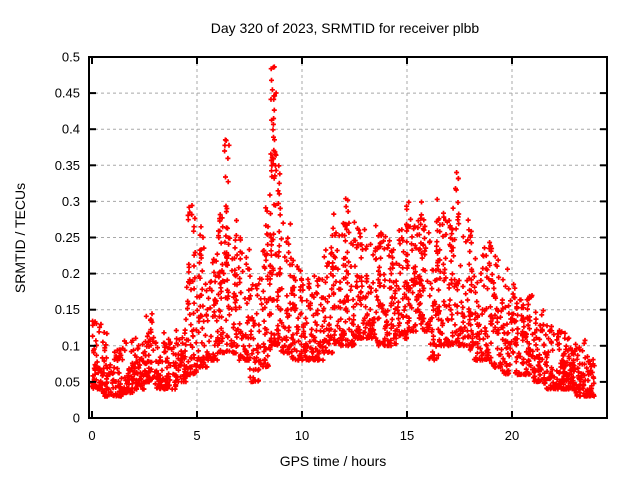 The height and width of the screenshot is (485, 640). I want to click on y-tick-label: 0.35, so click(67, 165).